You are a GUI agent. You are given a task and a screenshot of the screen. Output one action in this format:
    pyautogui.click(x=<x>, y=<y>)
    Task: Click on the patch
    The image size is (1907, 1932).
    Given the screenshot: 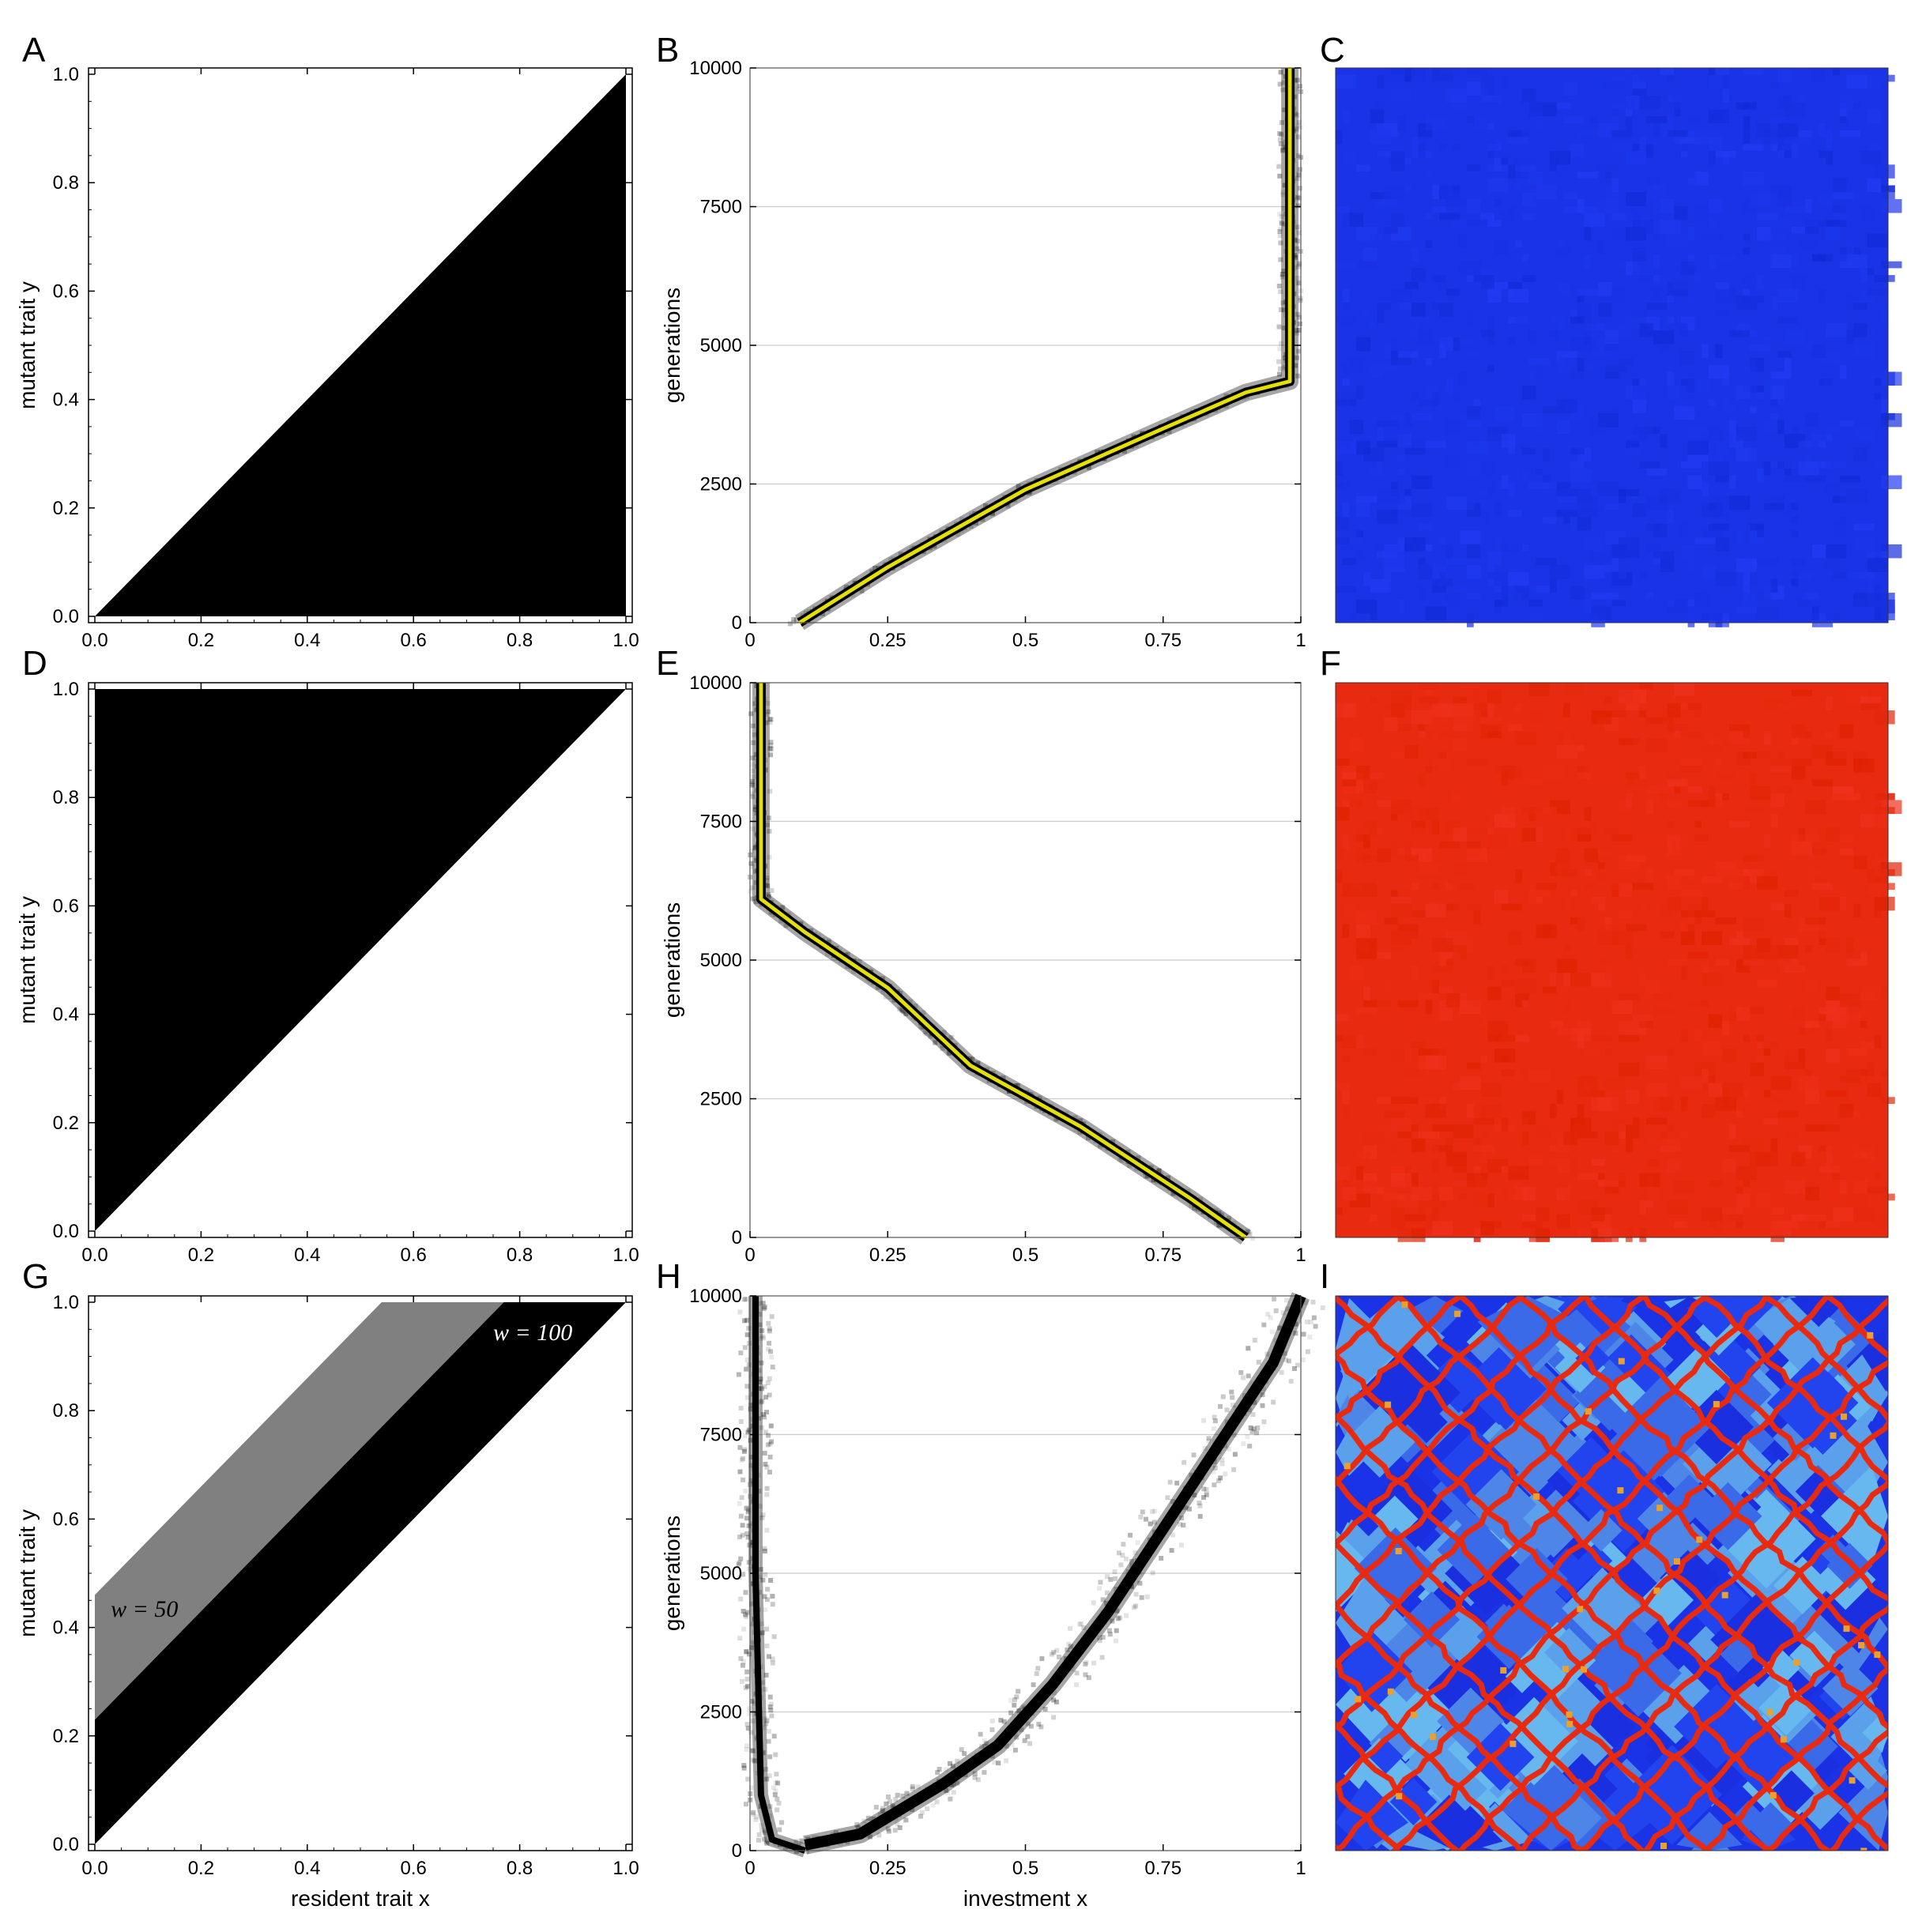 What is the action you would take?
    pyautogui.click(x=1537, y=1579)
    